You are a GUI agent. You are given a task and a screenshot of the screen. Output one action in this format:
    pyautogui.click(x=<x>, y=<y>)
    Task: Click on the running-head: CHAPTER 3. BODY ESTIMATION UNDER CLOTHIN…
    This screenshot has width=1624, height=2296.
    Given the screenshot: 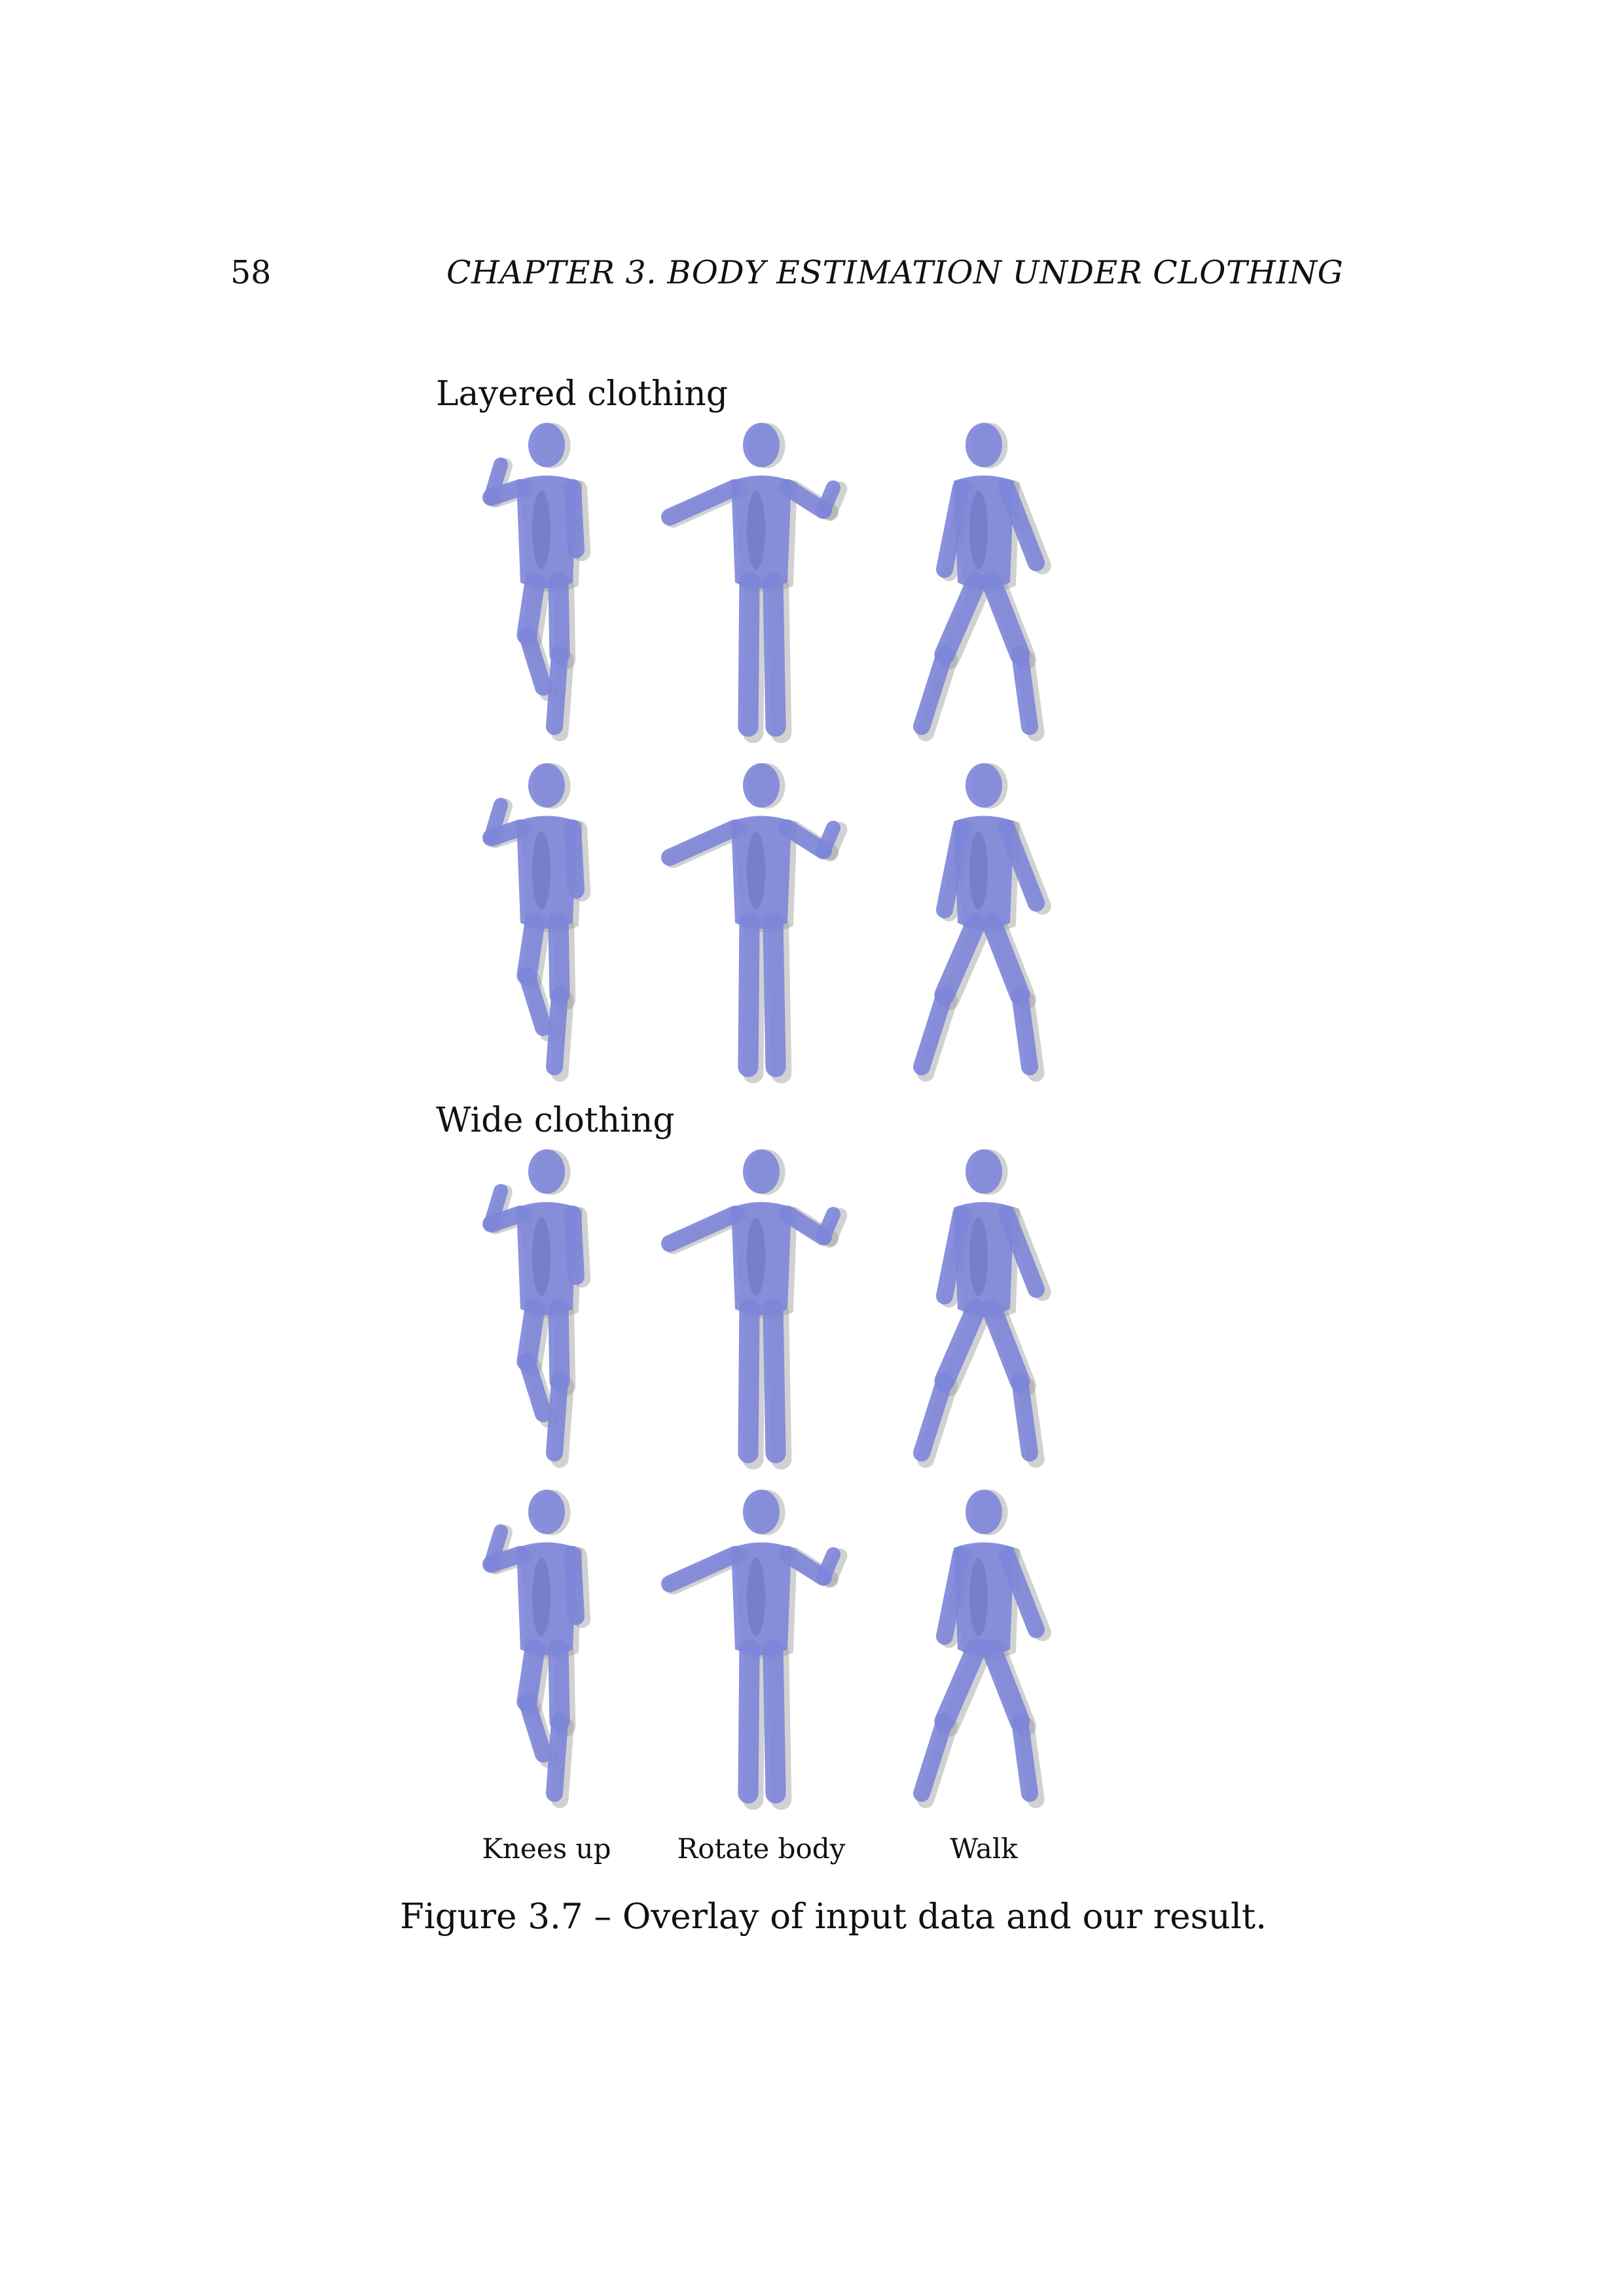 What is the action you would take?
    pyautogui.click(x=895, y=272)
    